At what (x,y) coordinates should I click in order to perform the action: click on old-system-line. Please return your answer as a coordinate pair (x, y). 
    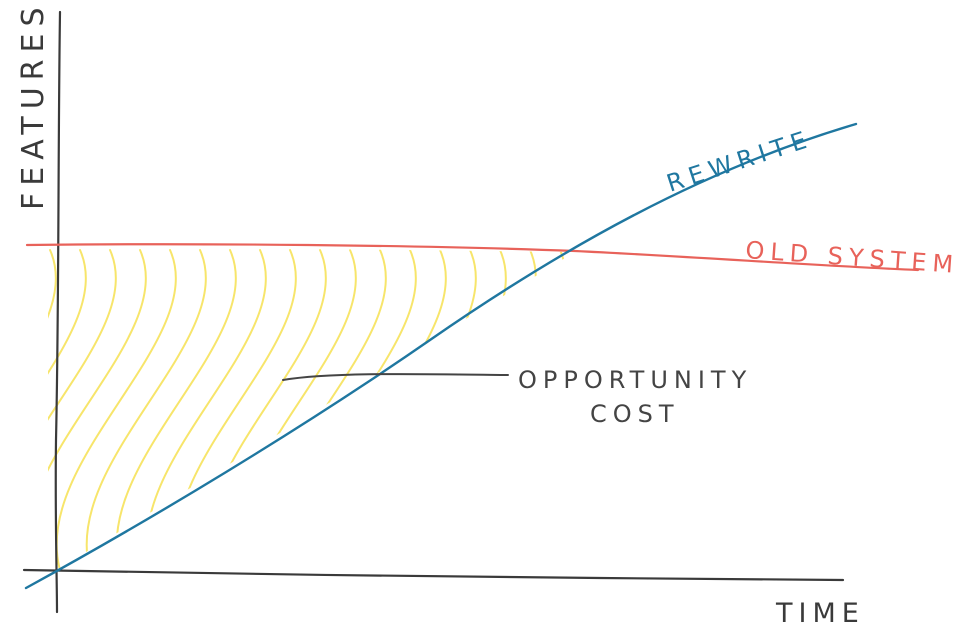
    Looking at the image, I should click on (472, 257).